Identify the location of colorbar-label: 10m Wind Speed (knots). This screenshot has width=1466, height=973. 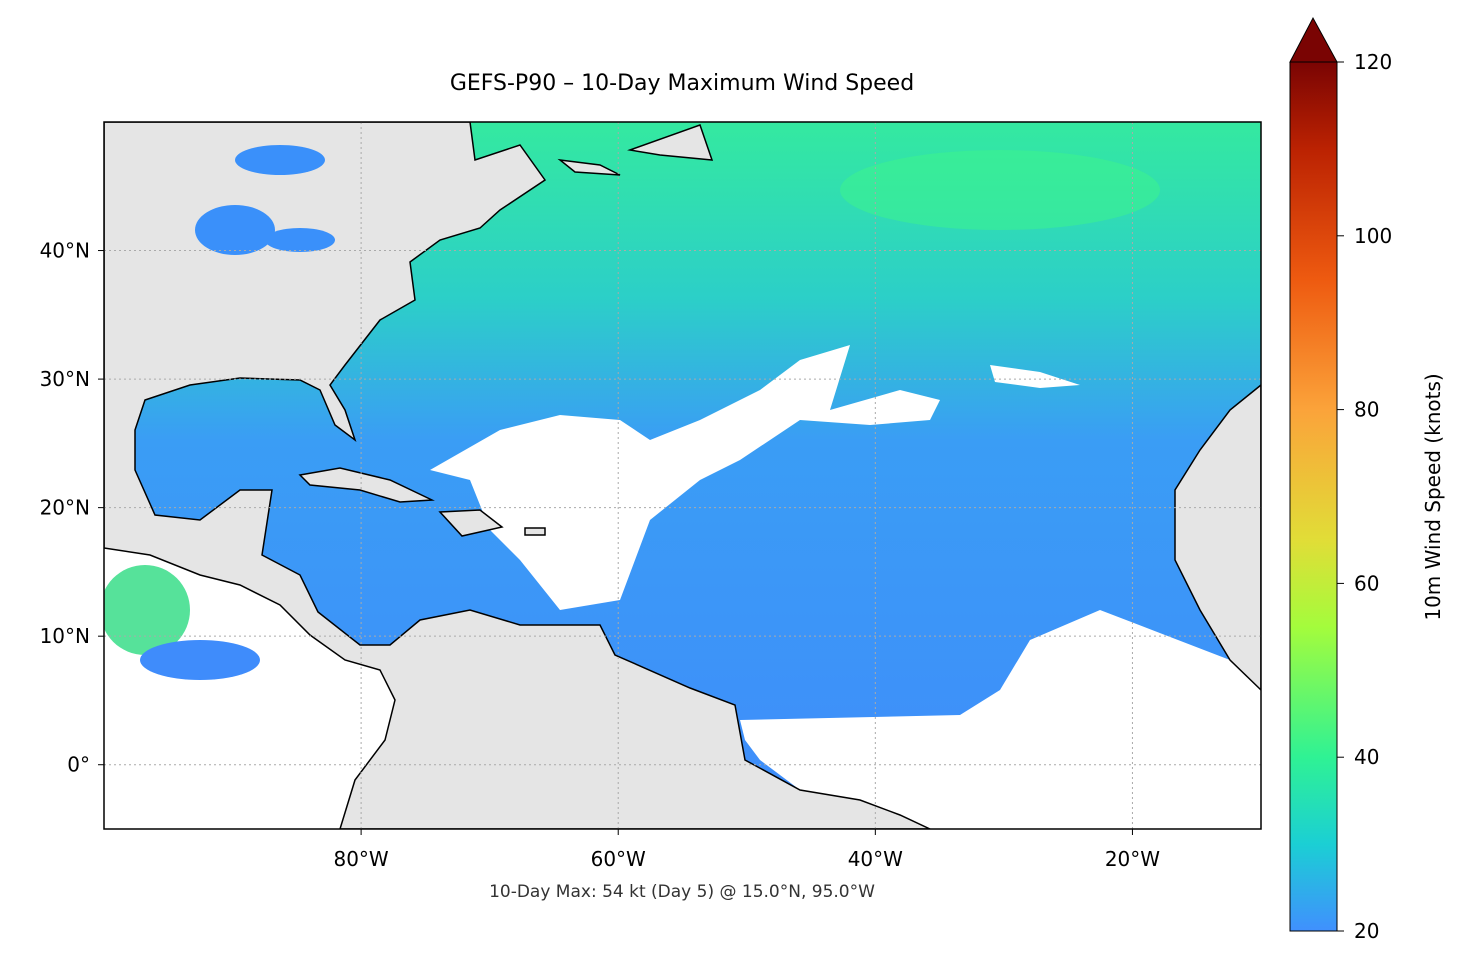
(1433, 496).